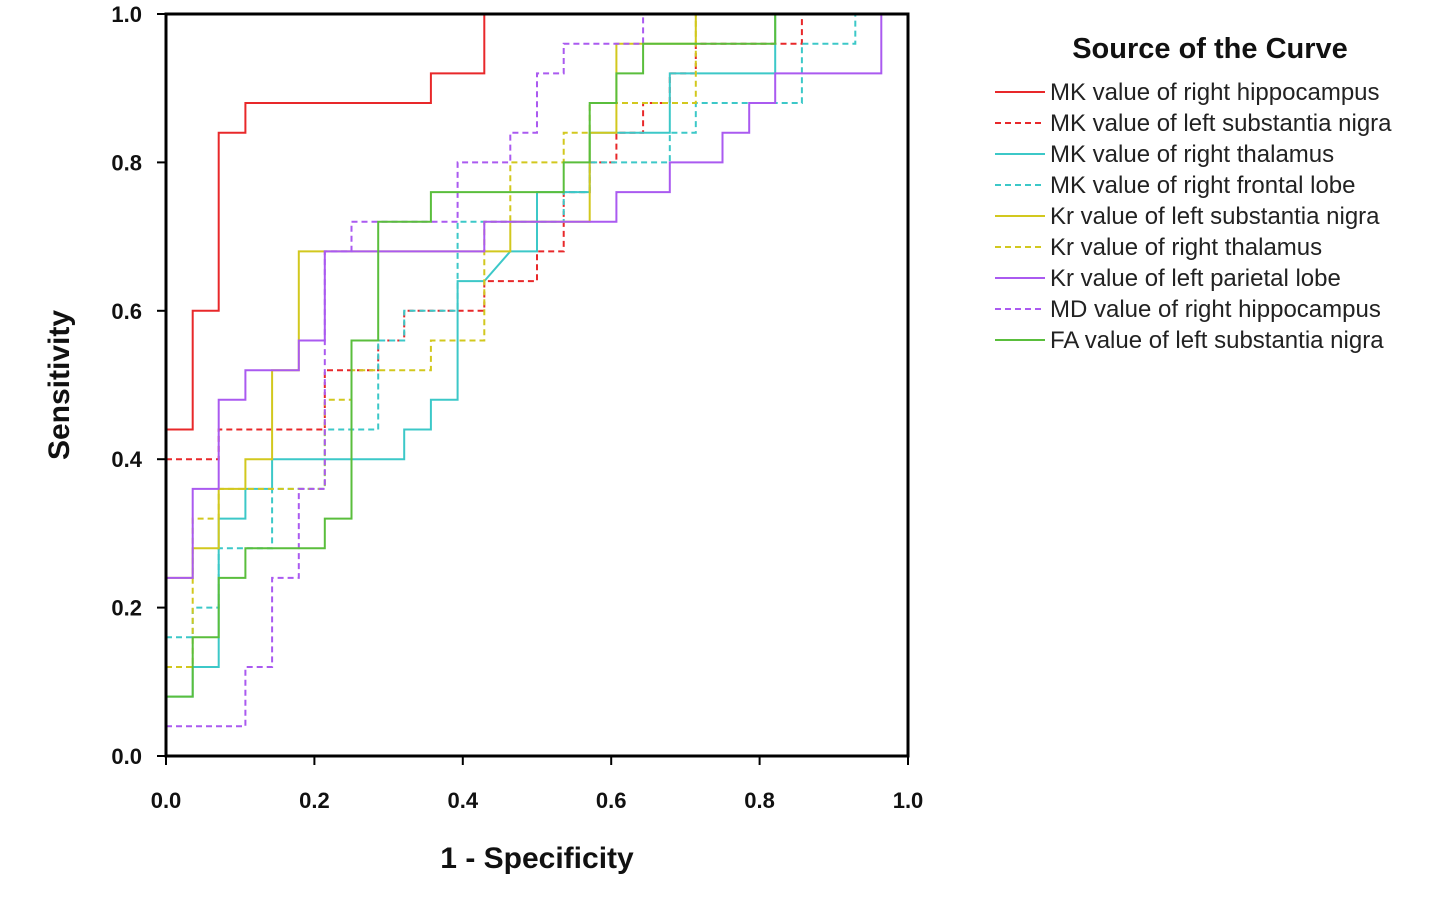 This screenshot has height=906, width=1456. What do you see at coordinates (126, 311) in the screenshot?
I see `y-tick-label: 0.6` at bounding box center [126, 311].